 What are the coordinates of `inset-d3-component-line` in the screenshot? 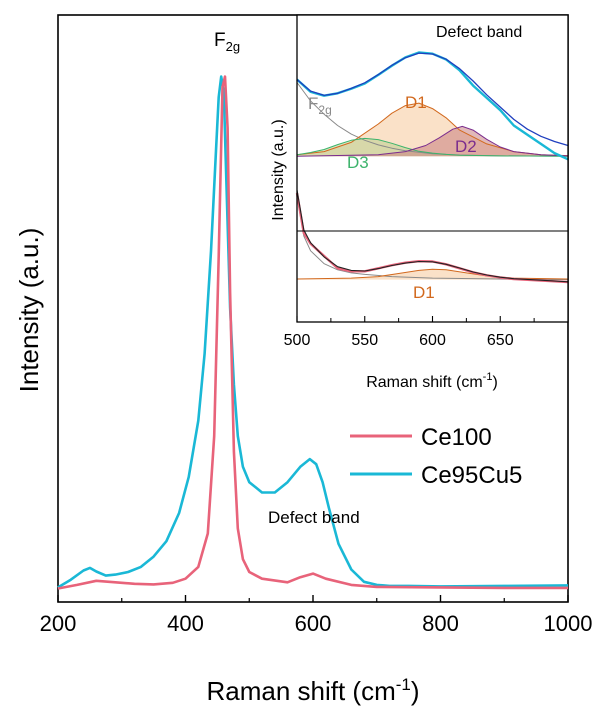 It's located at (432, 147).